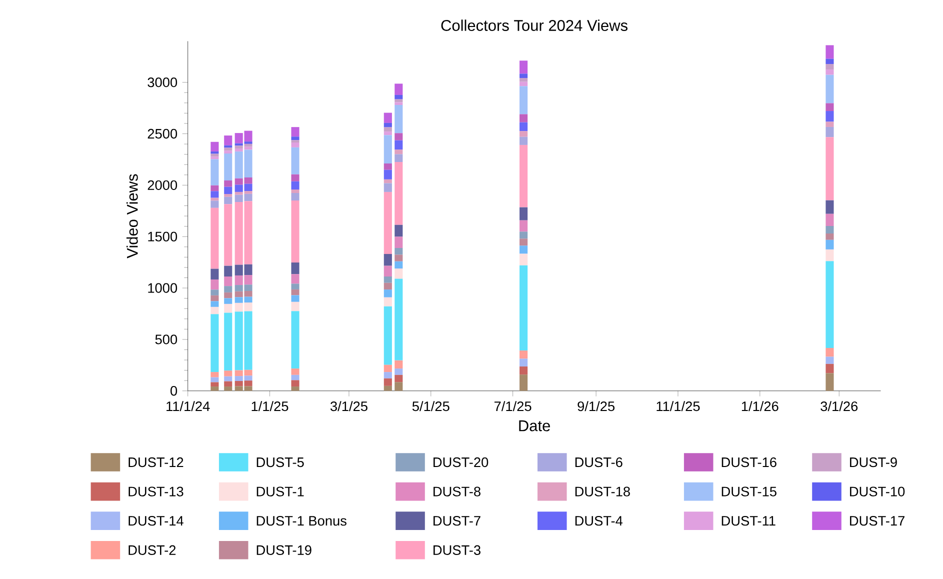  I want to click on x-tick-label: 3/1/26, so click(839, 405).